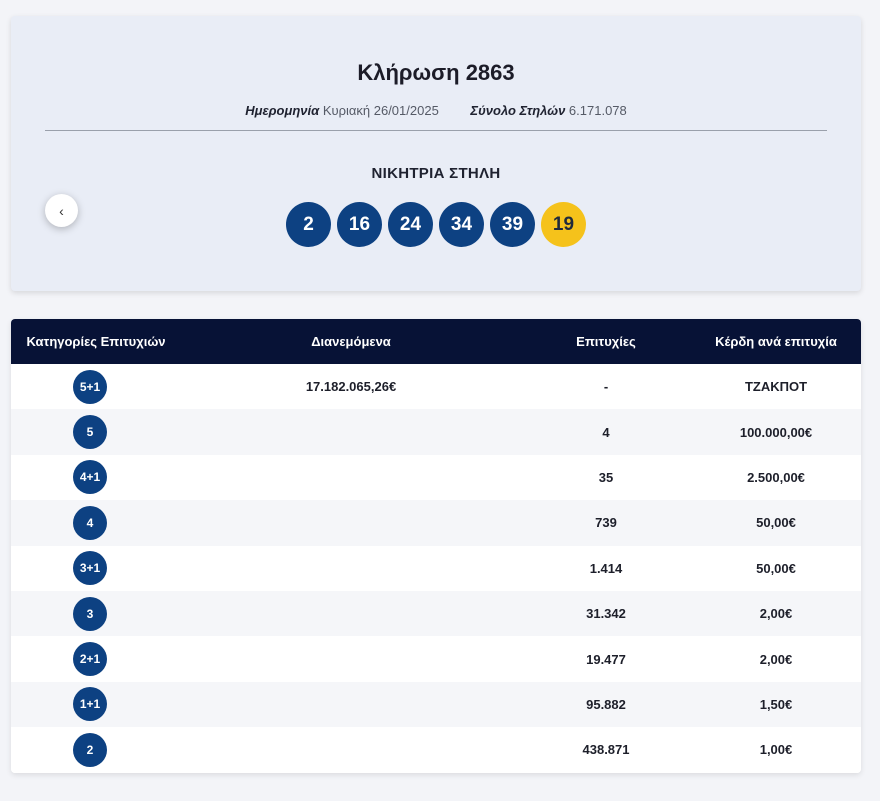 The height and width of the screenshot is (801, 880). I want to click on number-ball: 16, so click(359, 224).